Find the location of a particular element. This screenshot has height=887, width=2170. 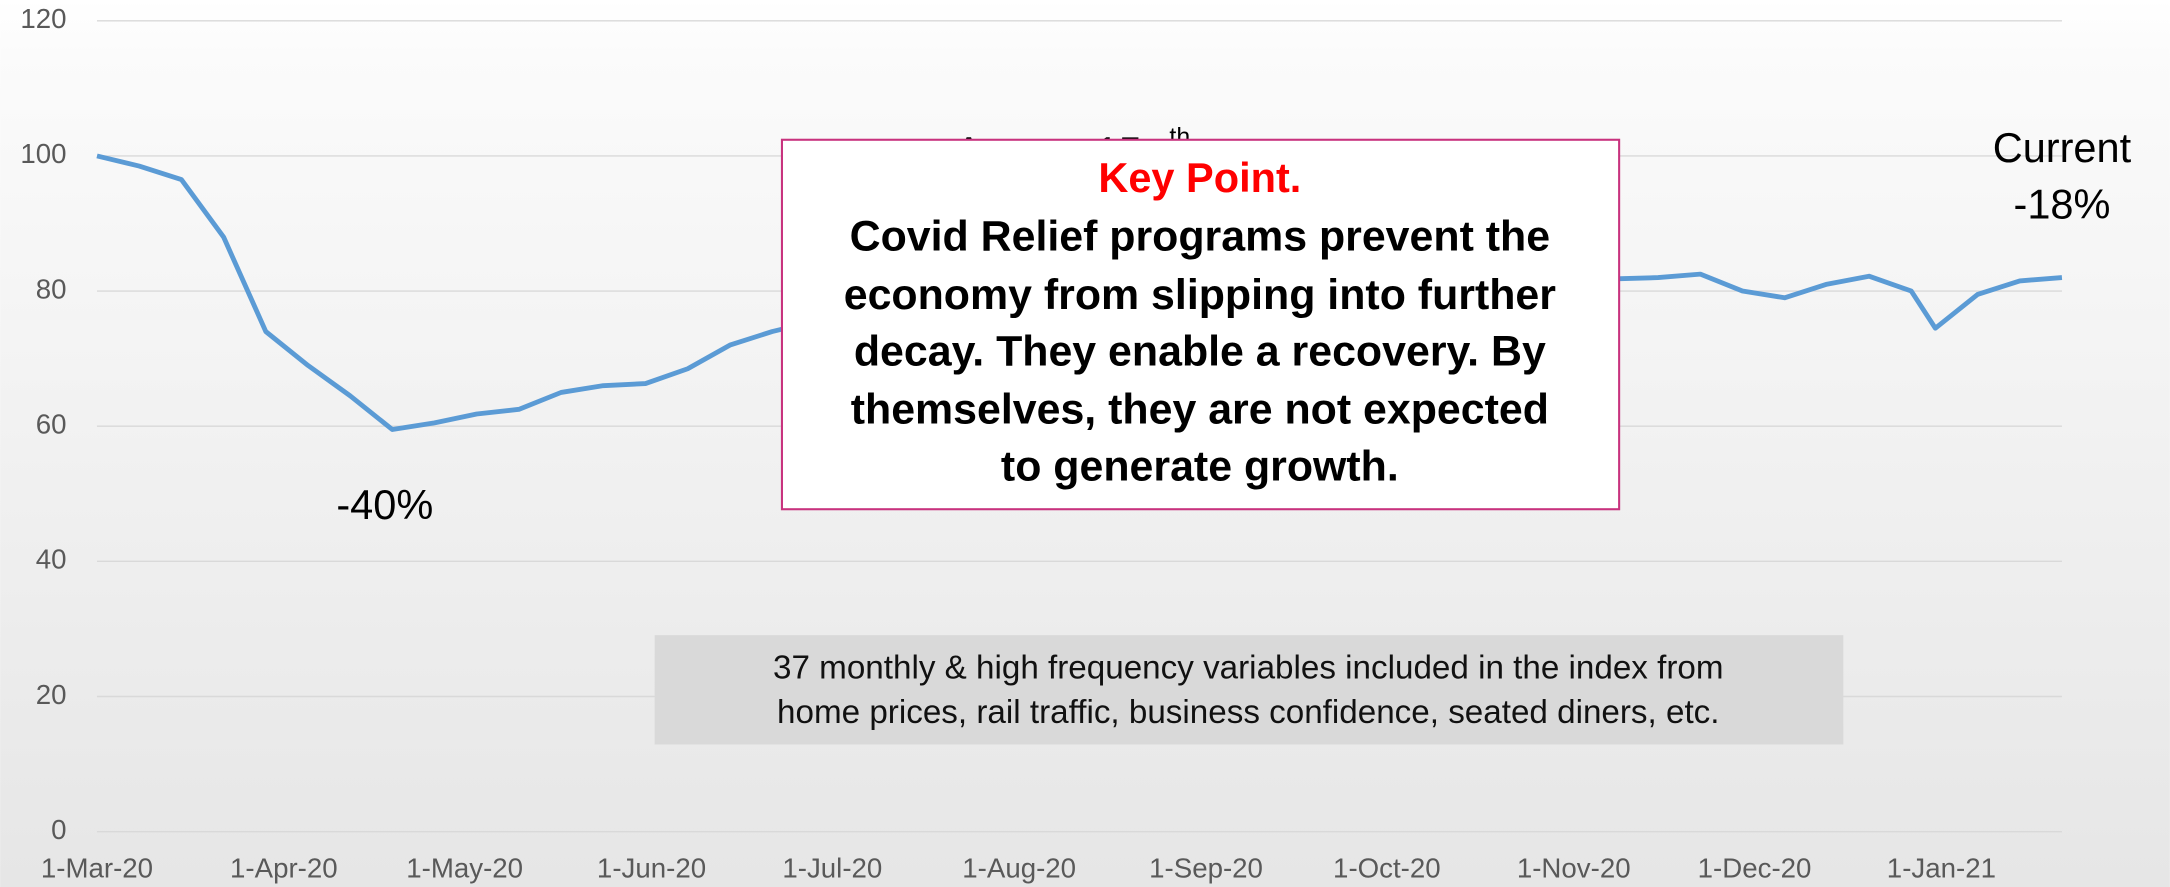

x-tick-label: 1-Dec-20 is located at coordinates (1755, 868).